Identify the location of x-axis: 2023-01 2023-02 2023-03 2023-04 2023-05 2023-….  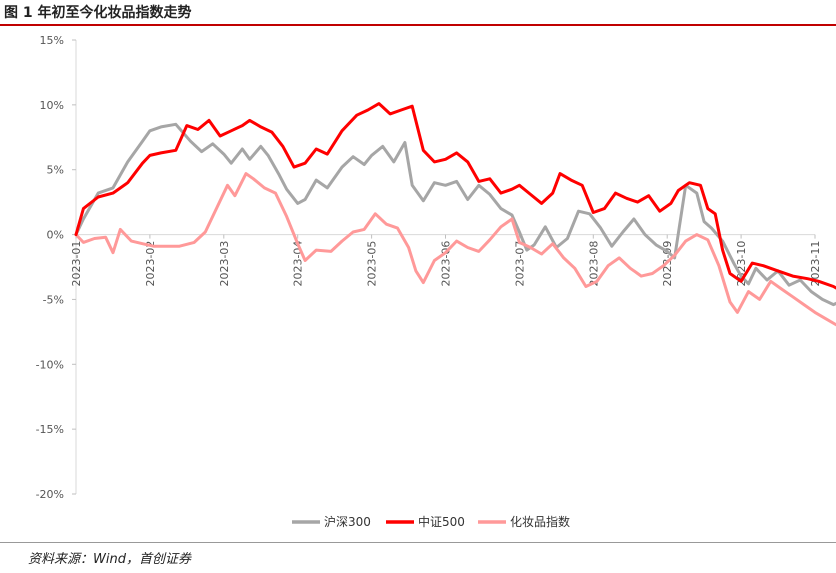
(446, 260).